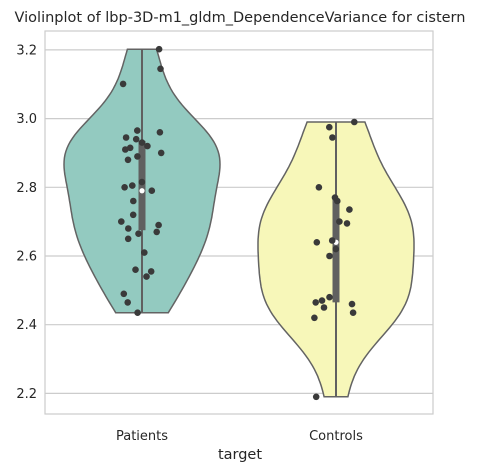 Image resolution: width=479 pixels, height=473 pixels. What do you see at coordinates (26, 394) in the screenshot?
I see `y-tick-label: 2.2` at bounding box center [26, 394].